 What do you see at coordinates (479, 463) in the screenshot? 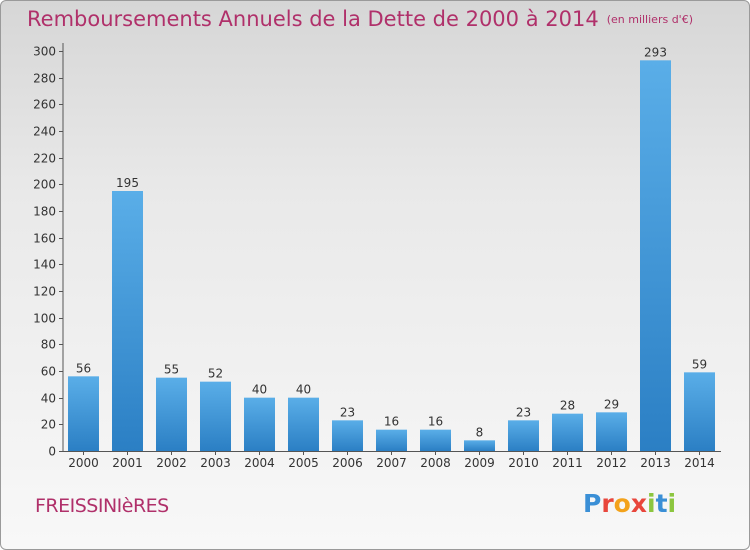
I see `x-tick-label: 2009` at bounding box center [479, 463].